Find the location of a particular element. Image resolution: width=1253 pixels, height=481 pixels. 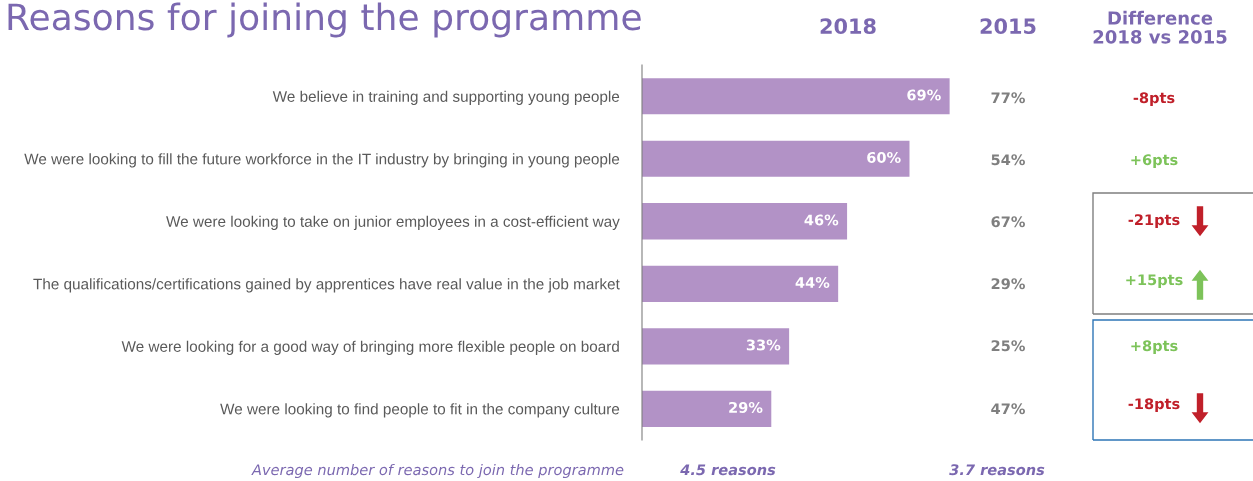

data-label: 60% is located at coordinates (884, 157).